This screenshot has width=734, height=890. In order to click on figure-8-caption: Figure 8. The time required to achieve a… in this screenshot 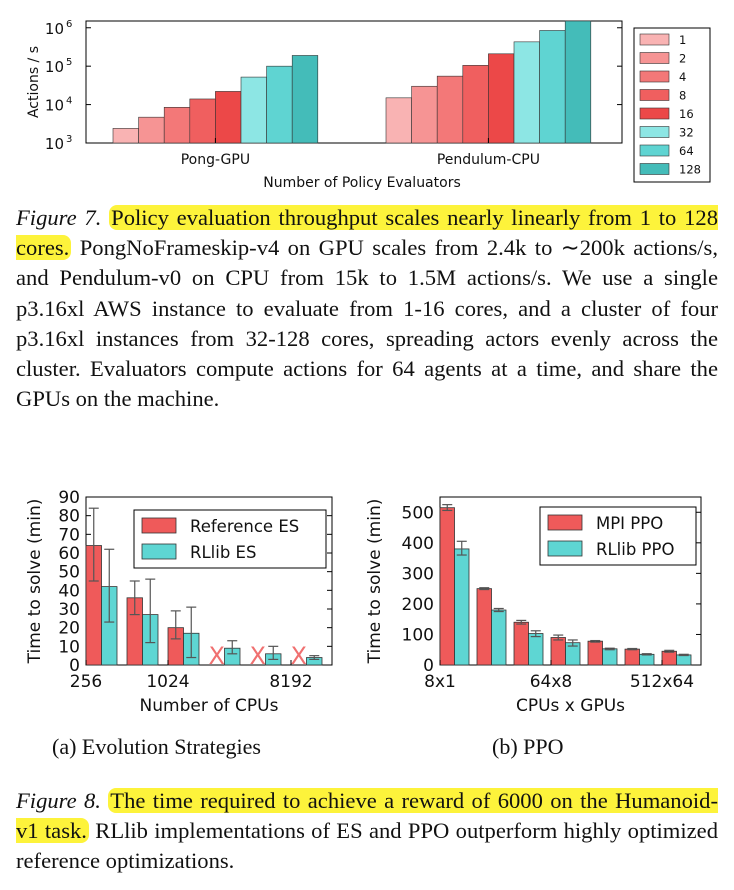, I will do `click(367, 831)`.